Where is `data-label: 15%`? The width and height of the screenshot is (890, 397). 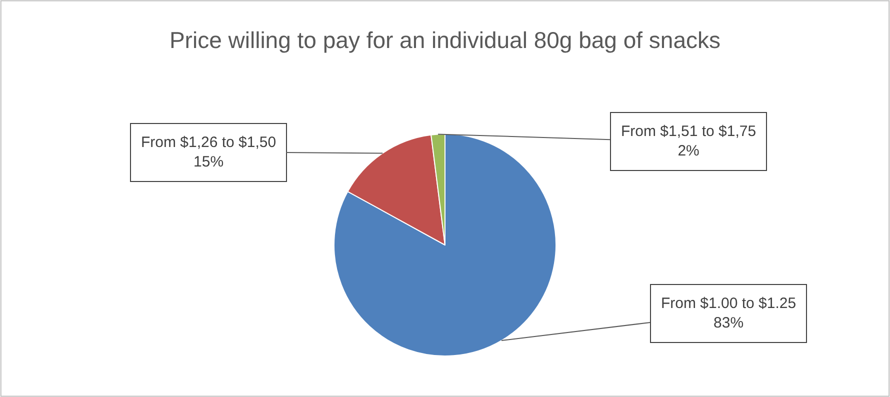
data-label: 15% is located at coordinates (209, 162).